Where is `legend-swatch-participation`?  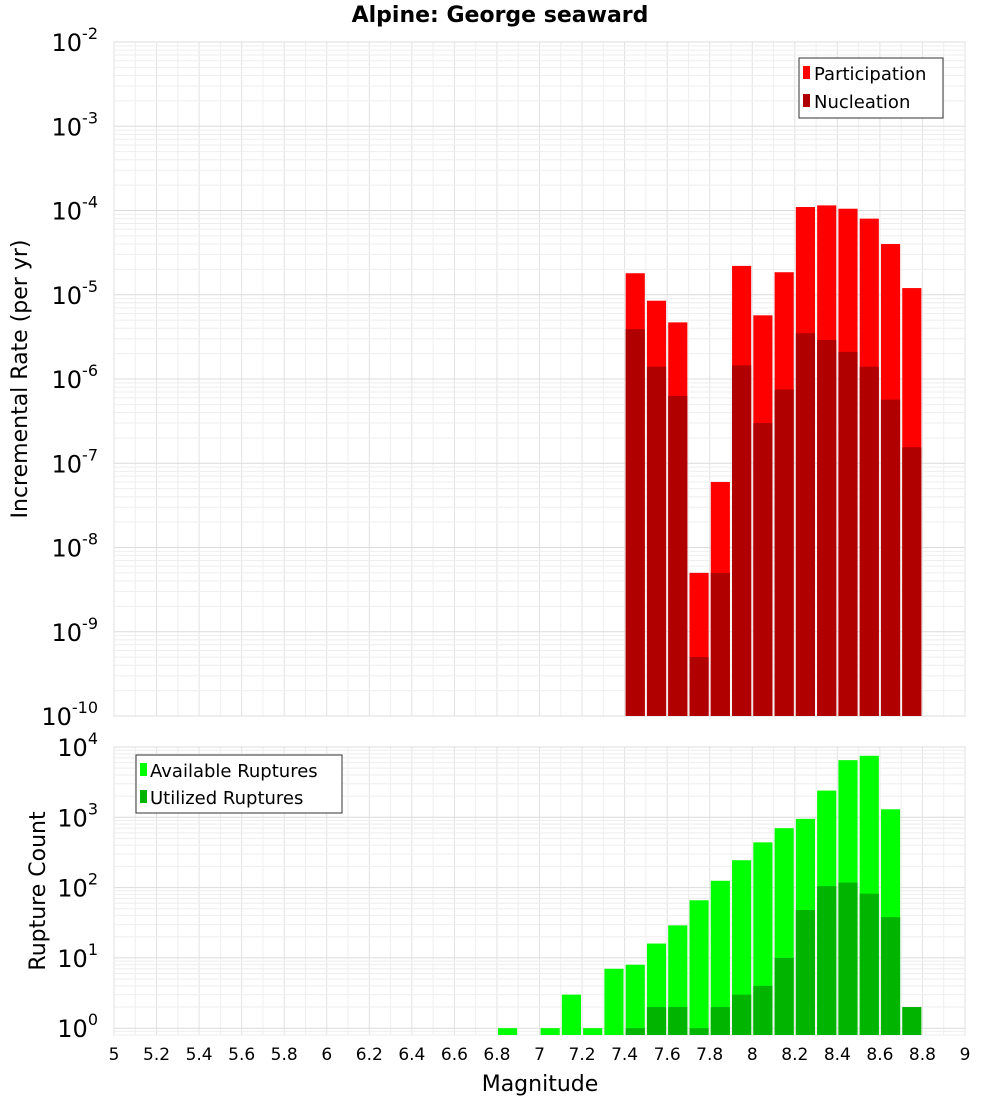
legend-swatch-participation is located at coordinates (806, 72).